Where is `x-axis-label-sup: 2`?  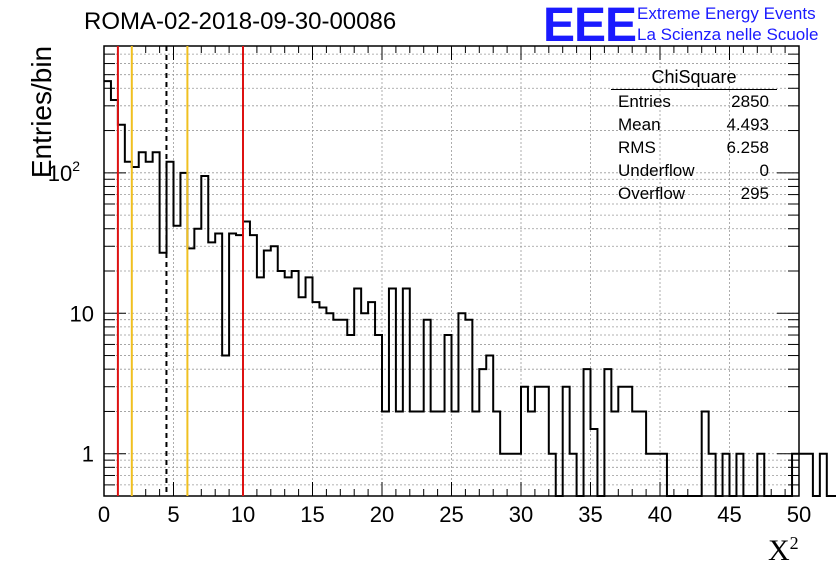 x-axis-label-sup: 2 is located at coordinates (794, 543).